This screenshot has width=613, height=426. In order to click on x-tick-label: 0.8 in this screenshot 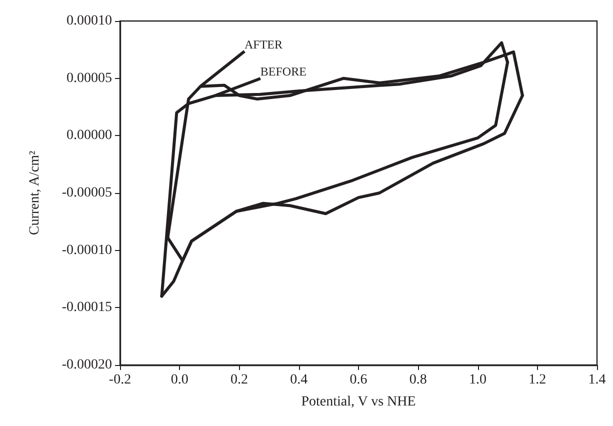, I will do `click(418, 380)`.